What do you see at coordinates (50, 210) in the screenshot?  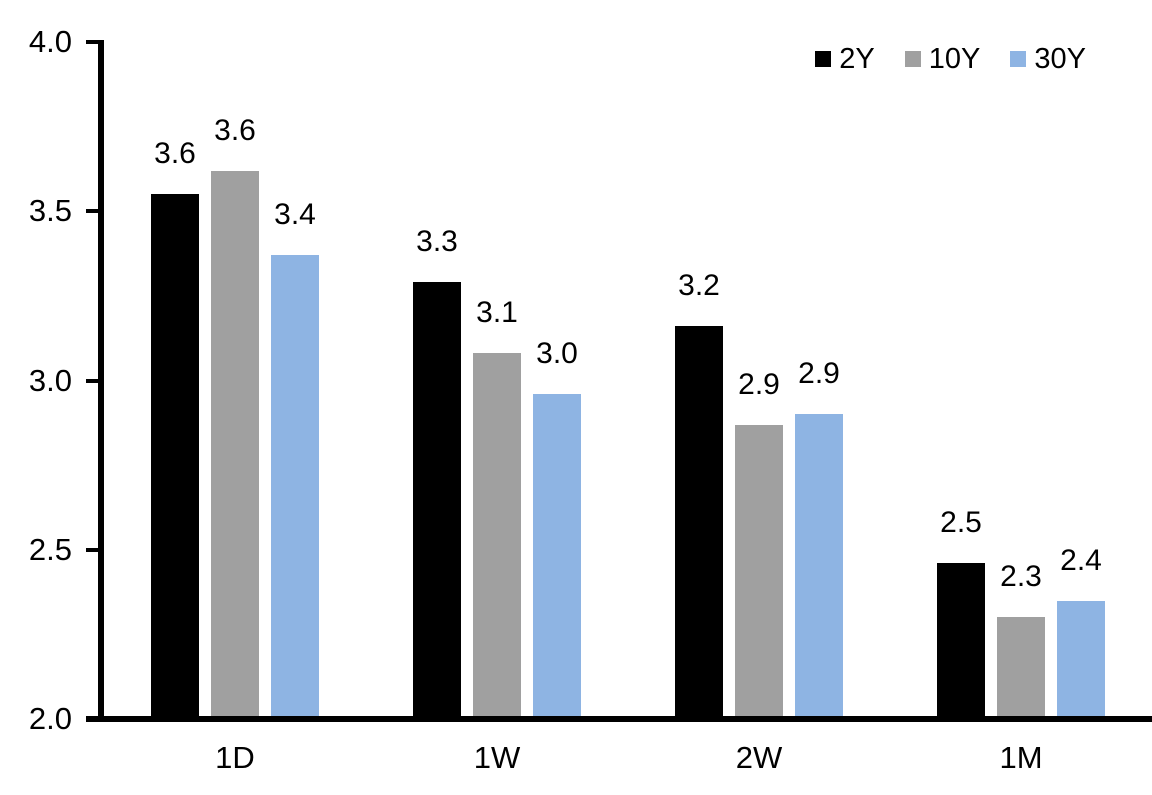 I see `y-tick-label: 3.5` at bounding box center [50, 210].